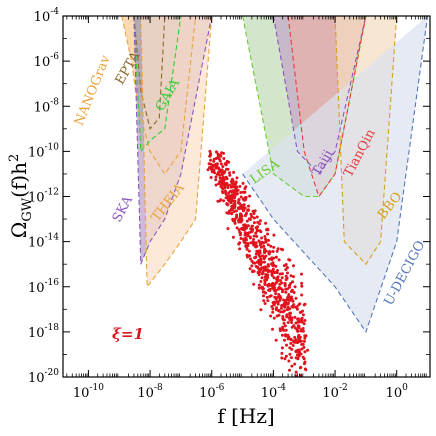 Image resolution: width=436 pixels, height=436 pixels. I want to click on region-edge-tianqin, so click(327, 107).